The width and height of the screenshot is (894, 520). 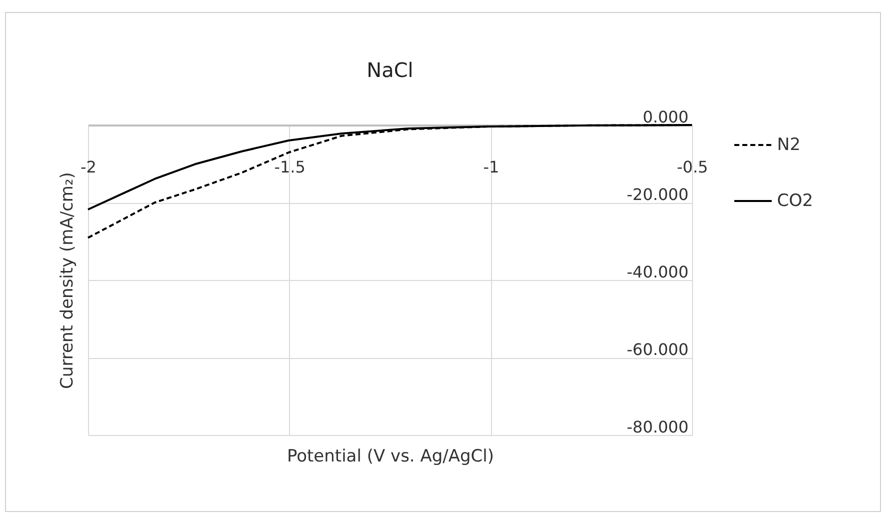 I want to click on y-tick-label: -80.000, so click(x=657, y=427).